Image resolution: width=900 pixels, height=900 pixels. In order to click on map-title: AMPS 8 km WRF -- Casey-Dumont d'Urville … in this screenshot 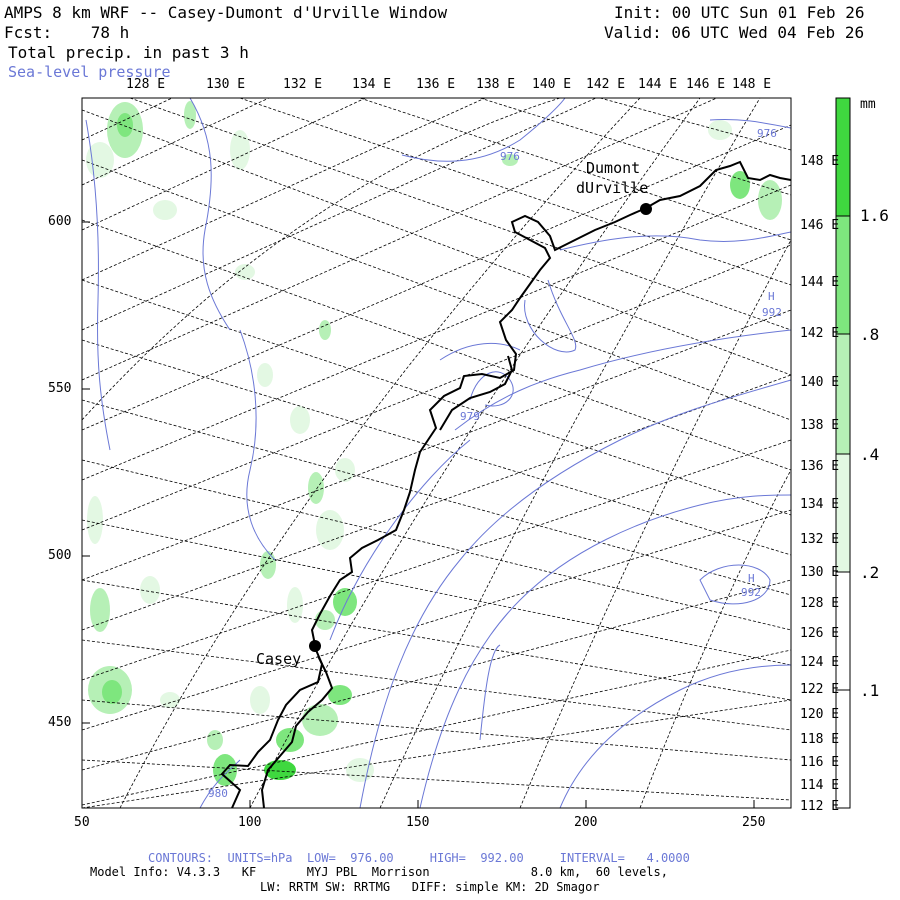, I will do `click(226, 12)`.